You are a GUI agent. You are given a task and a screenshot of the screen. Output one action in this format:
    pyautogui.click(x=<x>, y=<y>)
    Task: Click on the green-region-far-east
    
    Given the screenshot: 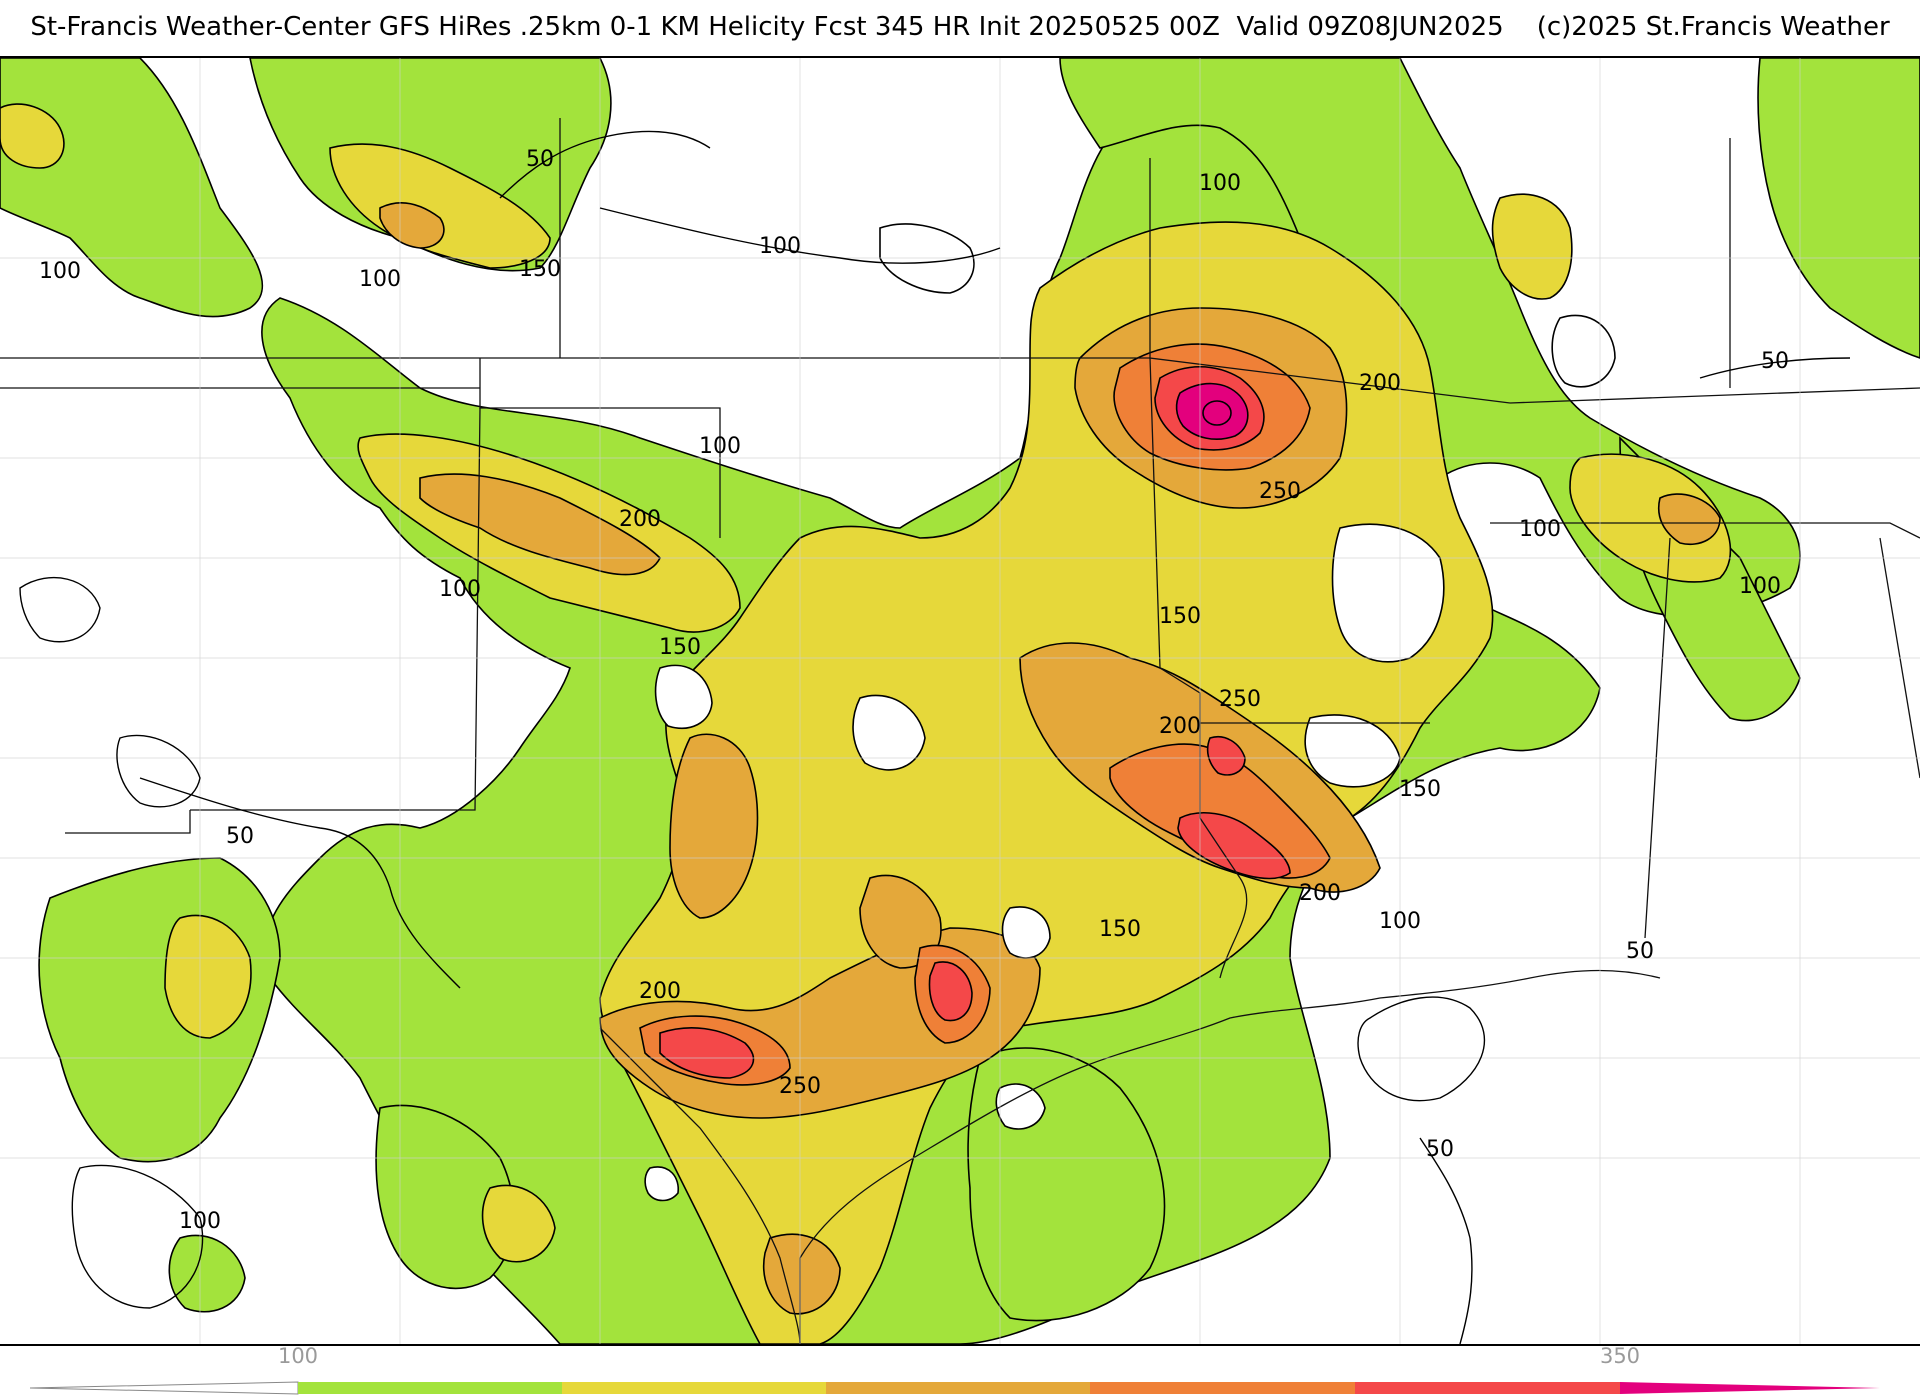 What is the action you would take?
    pyautogui.click(x=1838, y=208)
    